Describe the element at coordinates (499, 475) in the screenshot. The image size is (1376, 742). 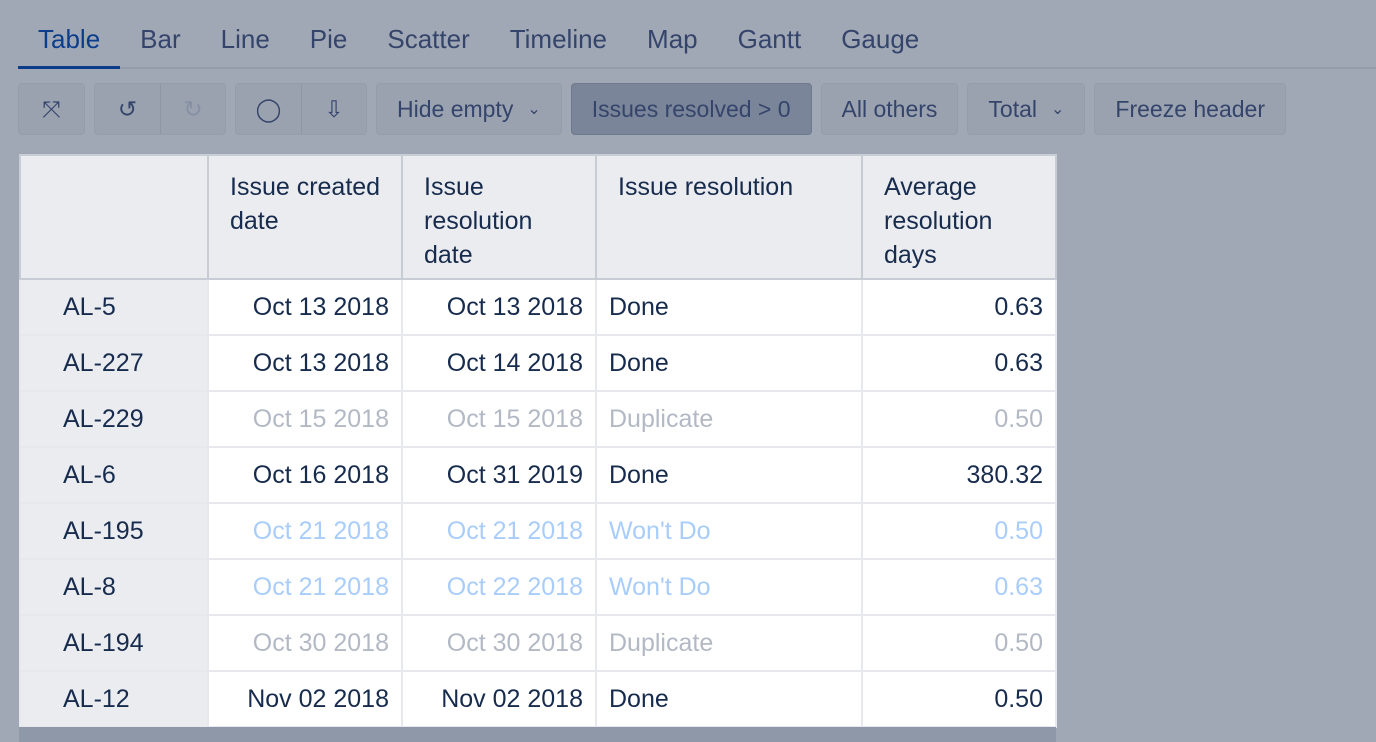
I see `resolution-date-cell: Oct 31 2019` at that location.